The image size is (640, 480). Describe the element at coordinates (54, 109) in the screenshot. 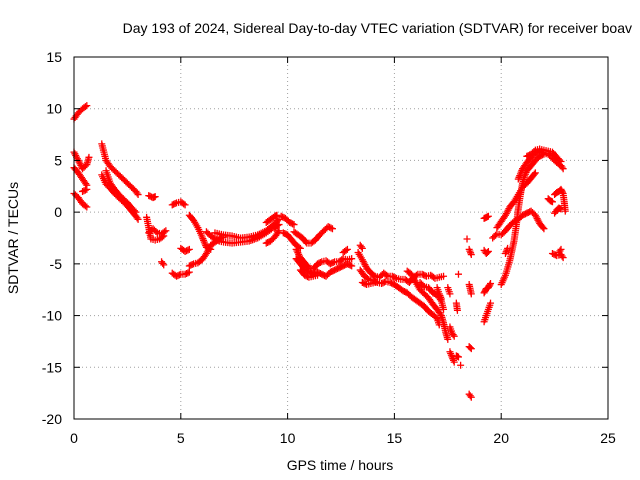

I see `y-tick-label: 10` at that location.